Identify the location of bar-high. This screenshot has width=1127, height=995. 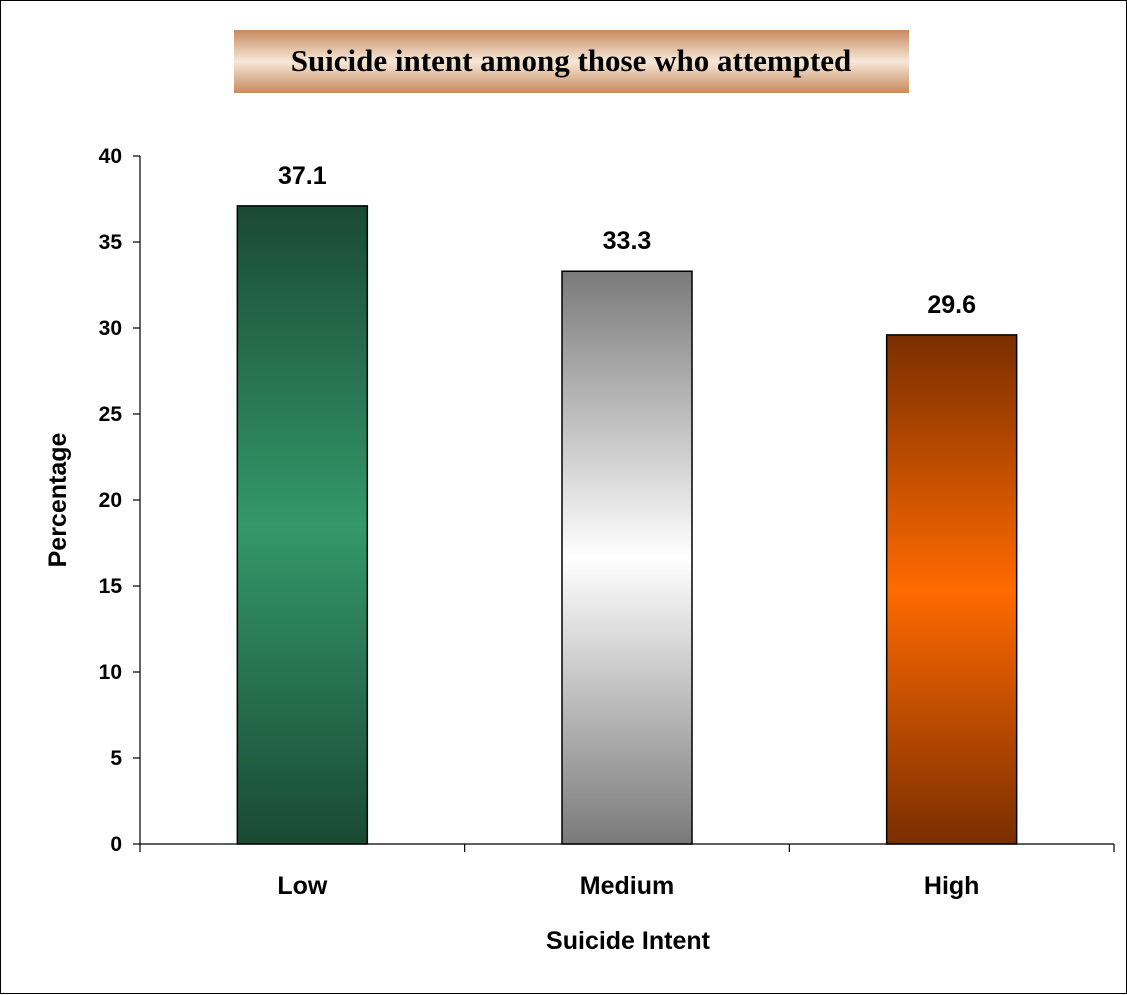
(951, 589).